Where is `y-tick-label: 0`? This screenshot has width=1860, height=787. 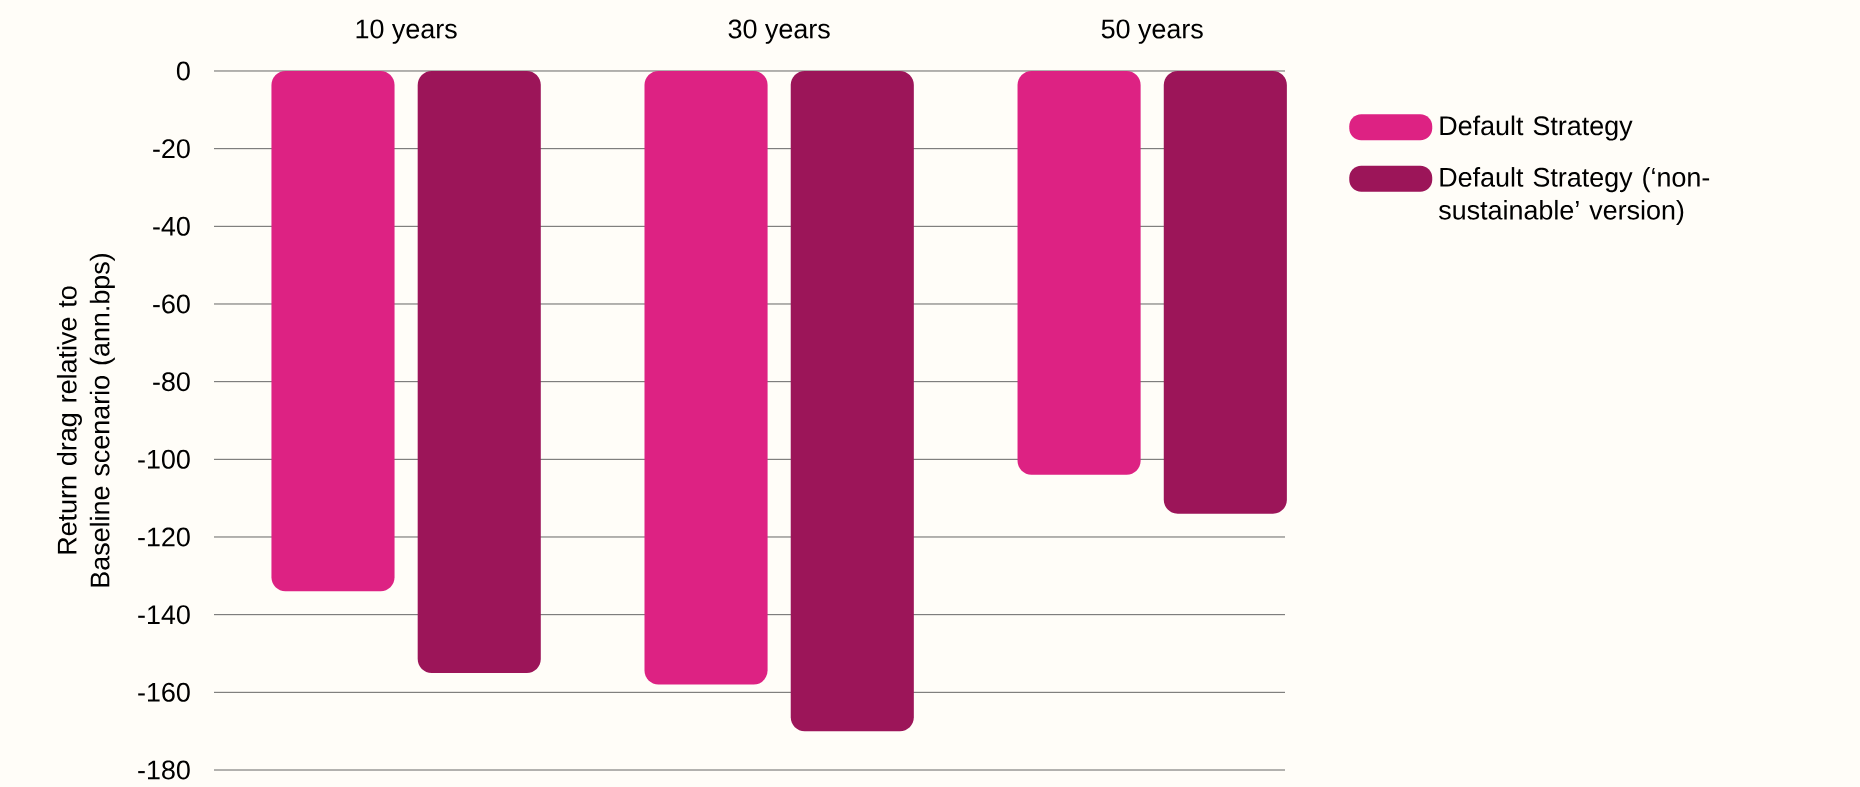 y-tick-label: 0 is located at coordinates (183, 71).